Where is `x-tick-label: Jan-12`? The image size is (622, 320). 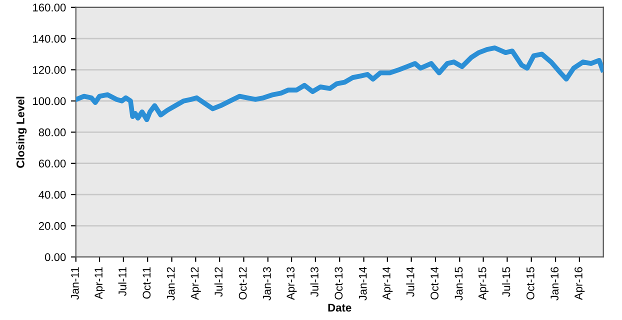
x-tick-label: Jan-12 is located at coordinates (170, 283).